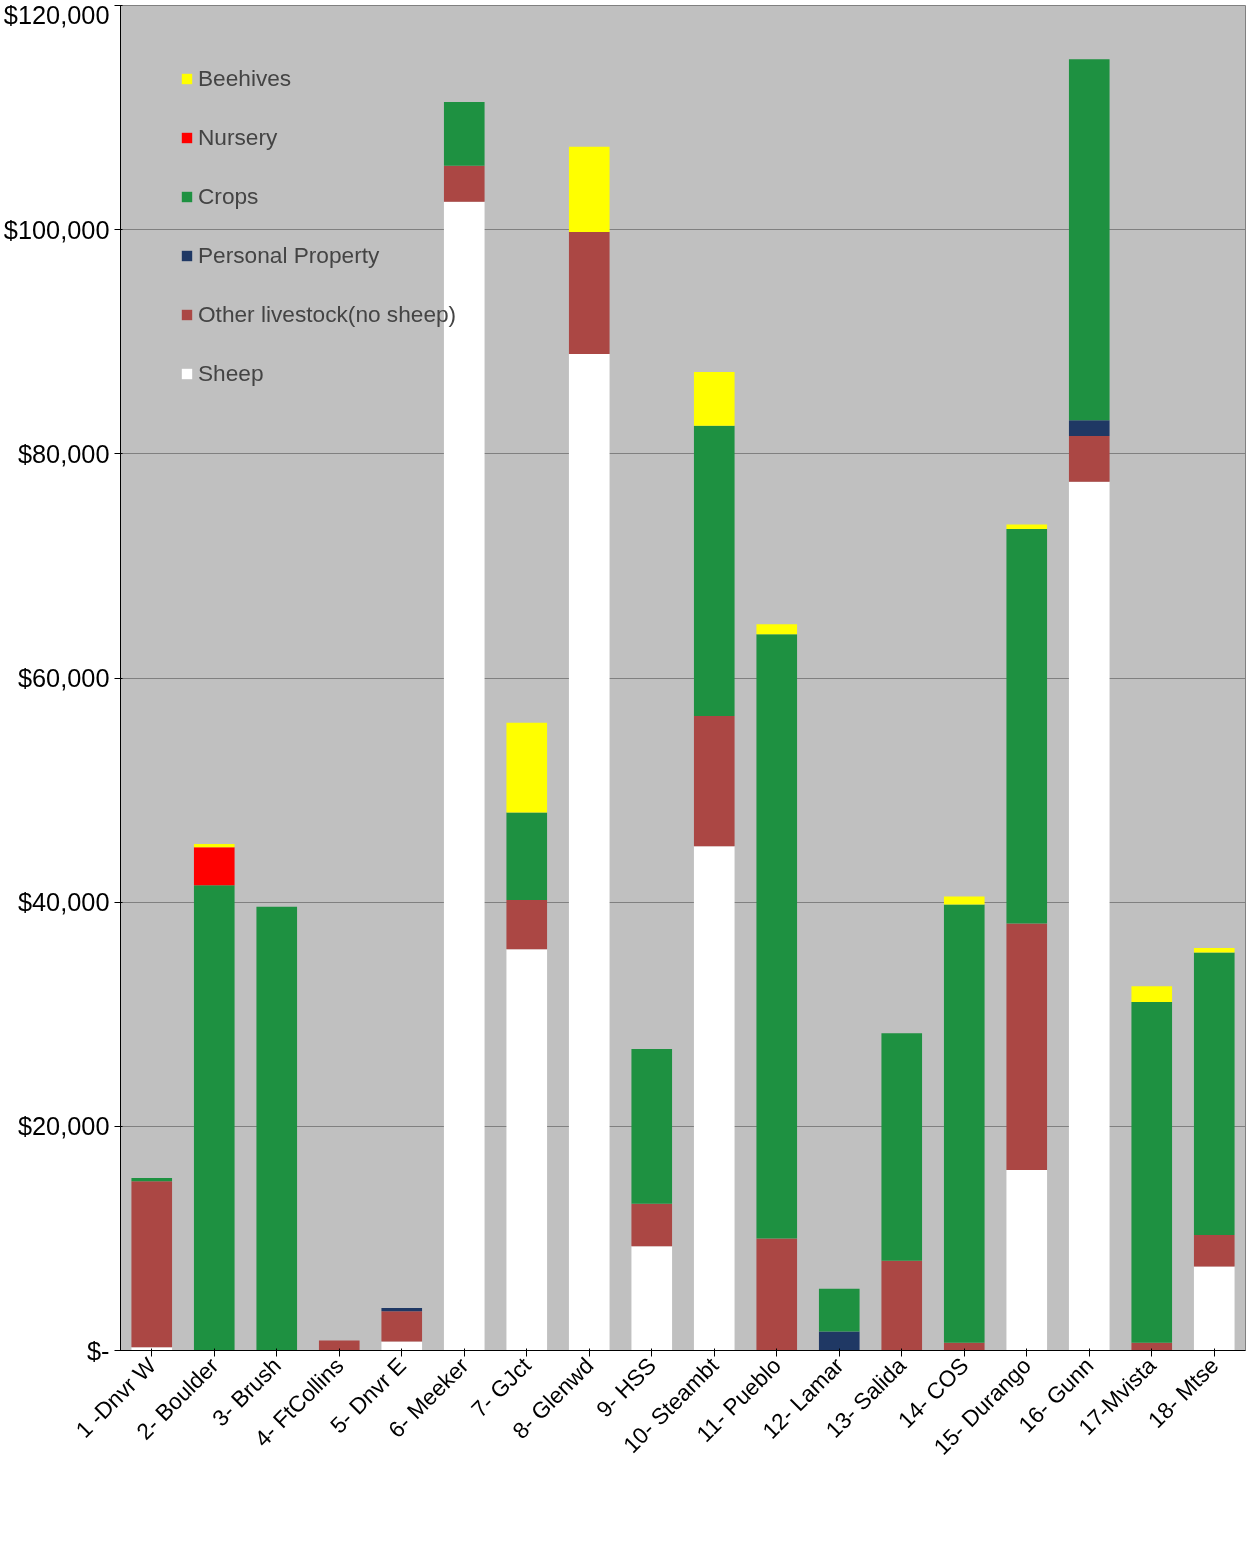 The height and width of the screenshot is (1541, 1258). Describe the element at coordinates (289, 255) in the screenshot. I see `legend-label: Personal Property` at that location.